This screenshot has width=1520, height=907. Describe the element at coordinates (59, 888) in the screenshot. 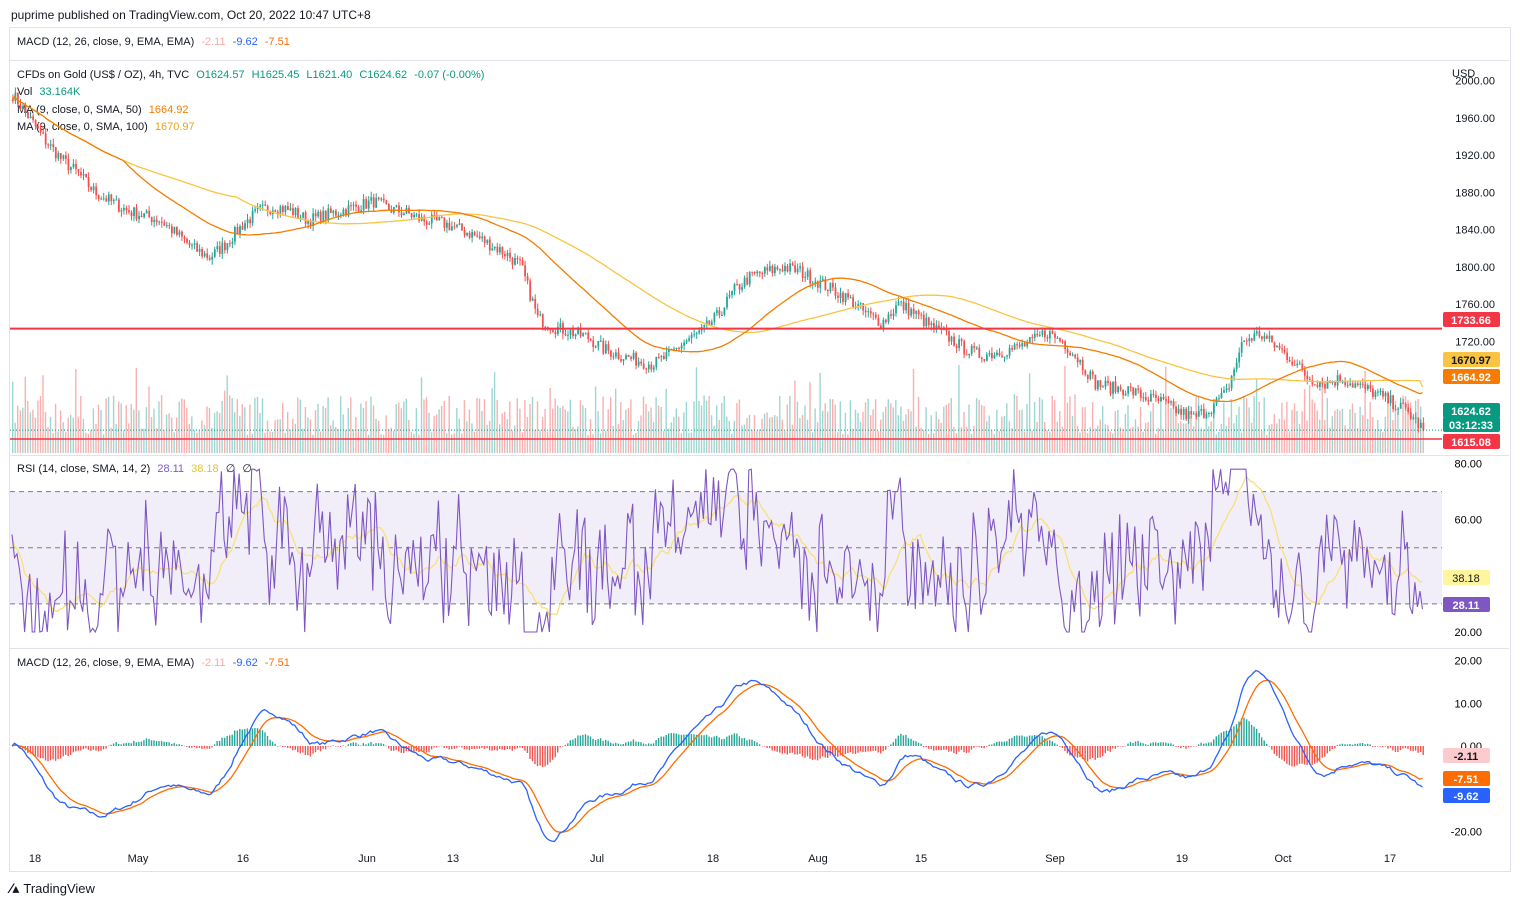

I see `tv-logo-text: TradingView` at that location.